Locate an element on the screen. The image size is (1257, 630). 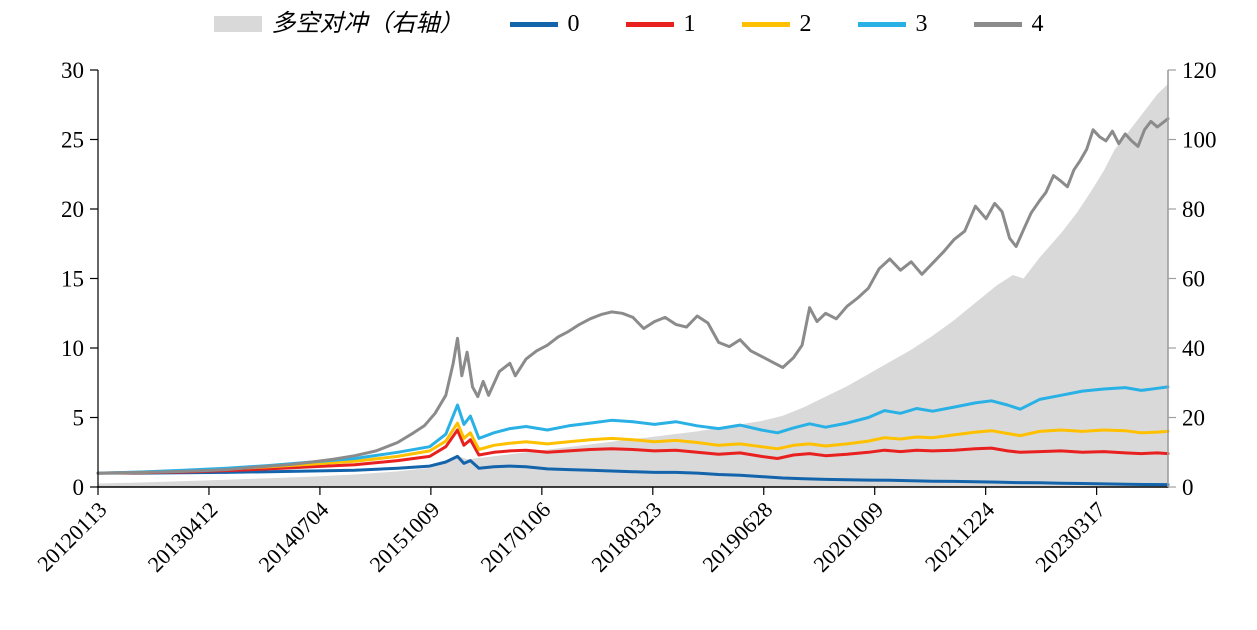
x-axis-tick-label: 20151009 is located at coordinates (405, 537).